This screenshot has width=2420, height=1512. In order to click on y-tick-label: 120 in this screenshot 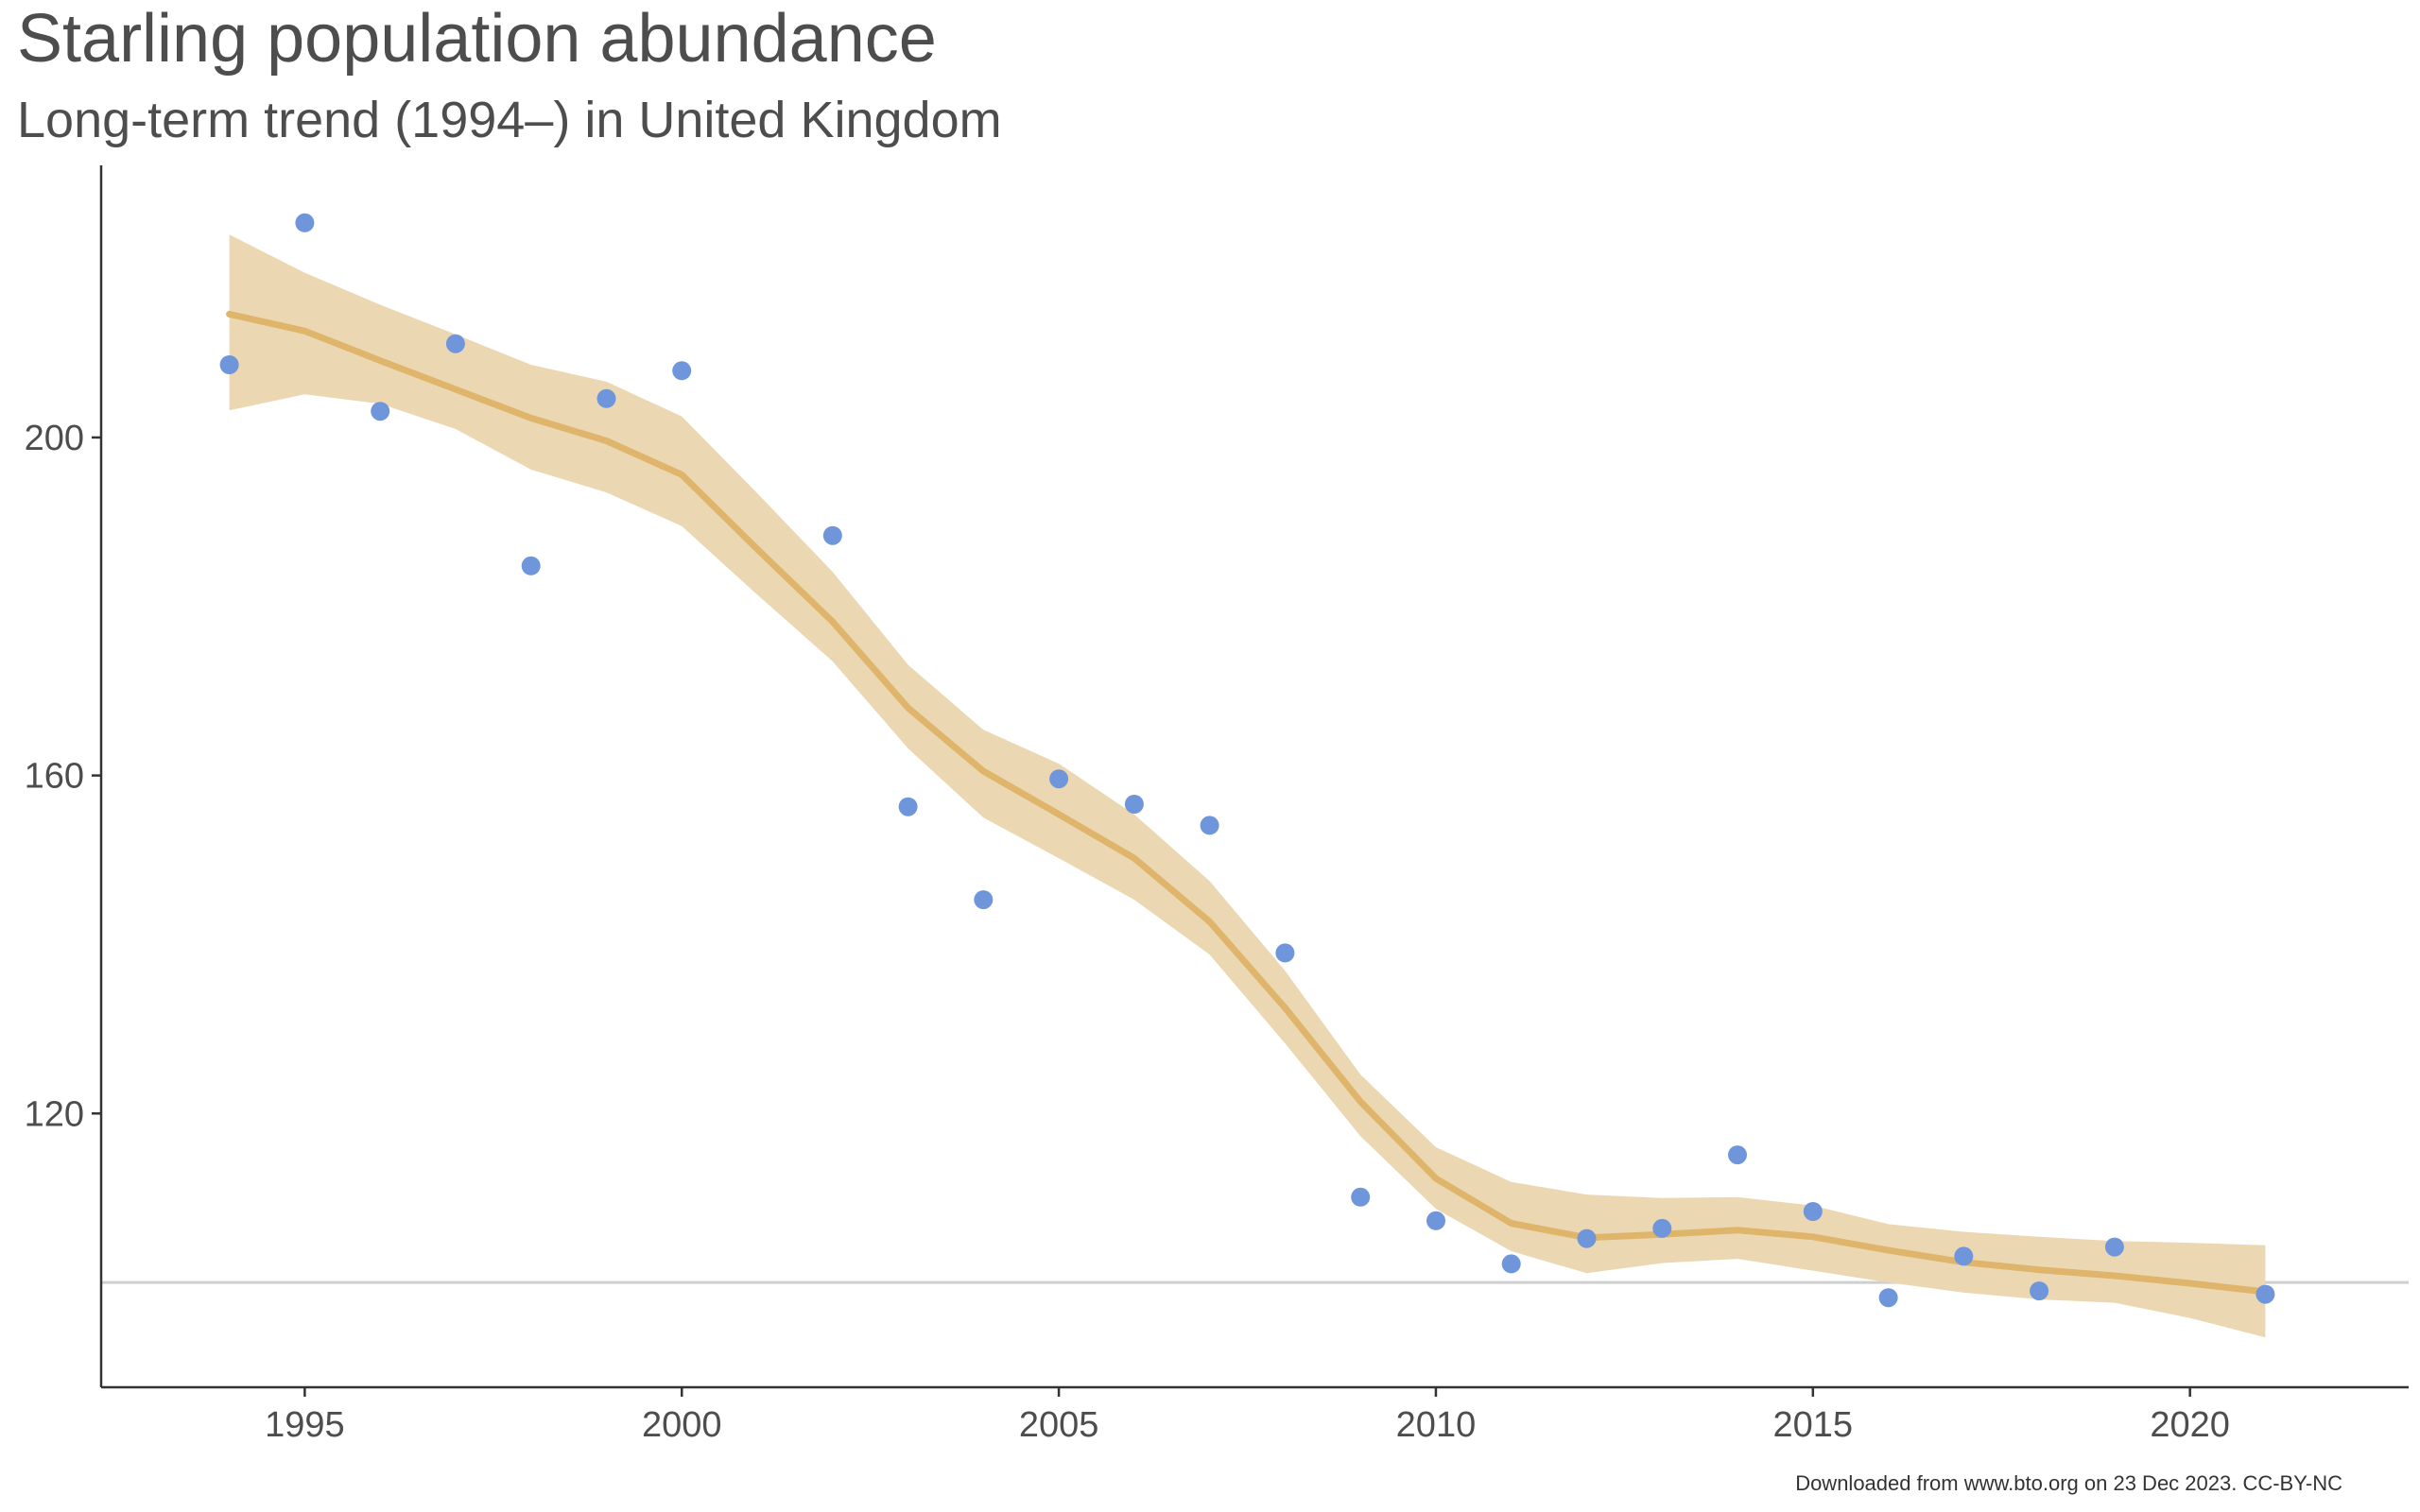, I will do `click(54, 1114)`.